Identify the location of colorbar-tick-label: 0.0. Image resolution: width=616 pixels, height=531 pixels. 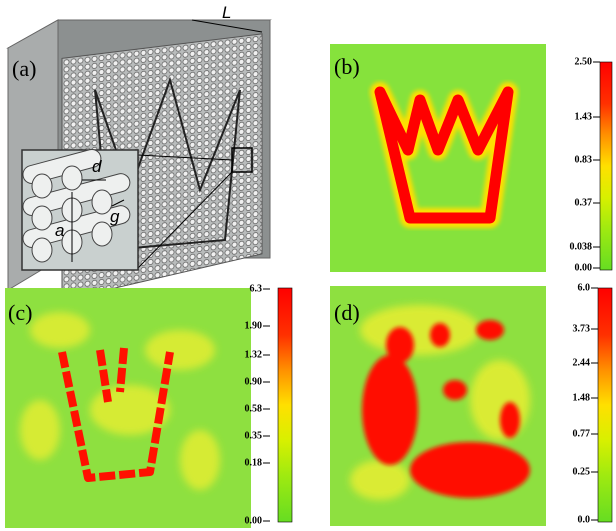
(584, 519).